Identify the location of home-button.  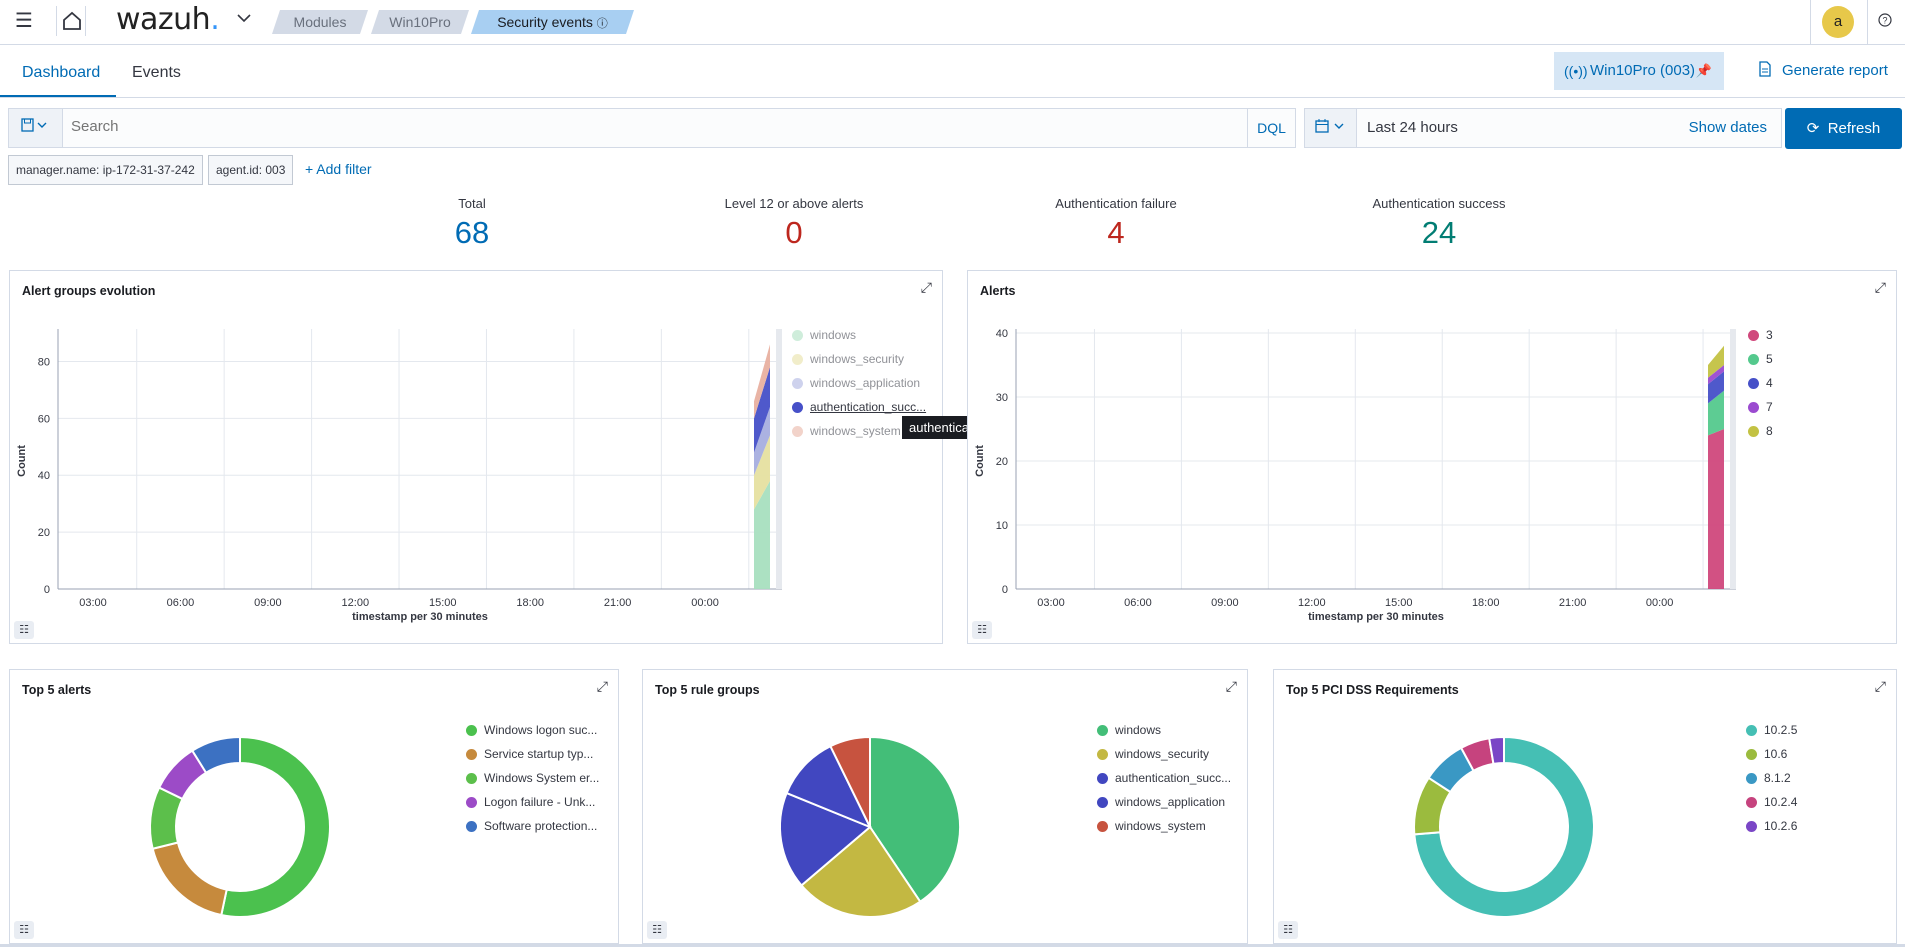
(71, 21).